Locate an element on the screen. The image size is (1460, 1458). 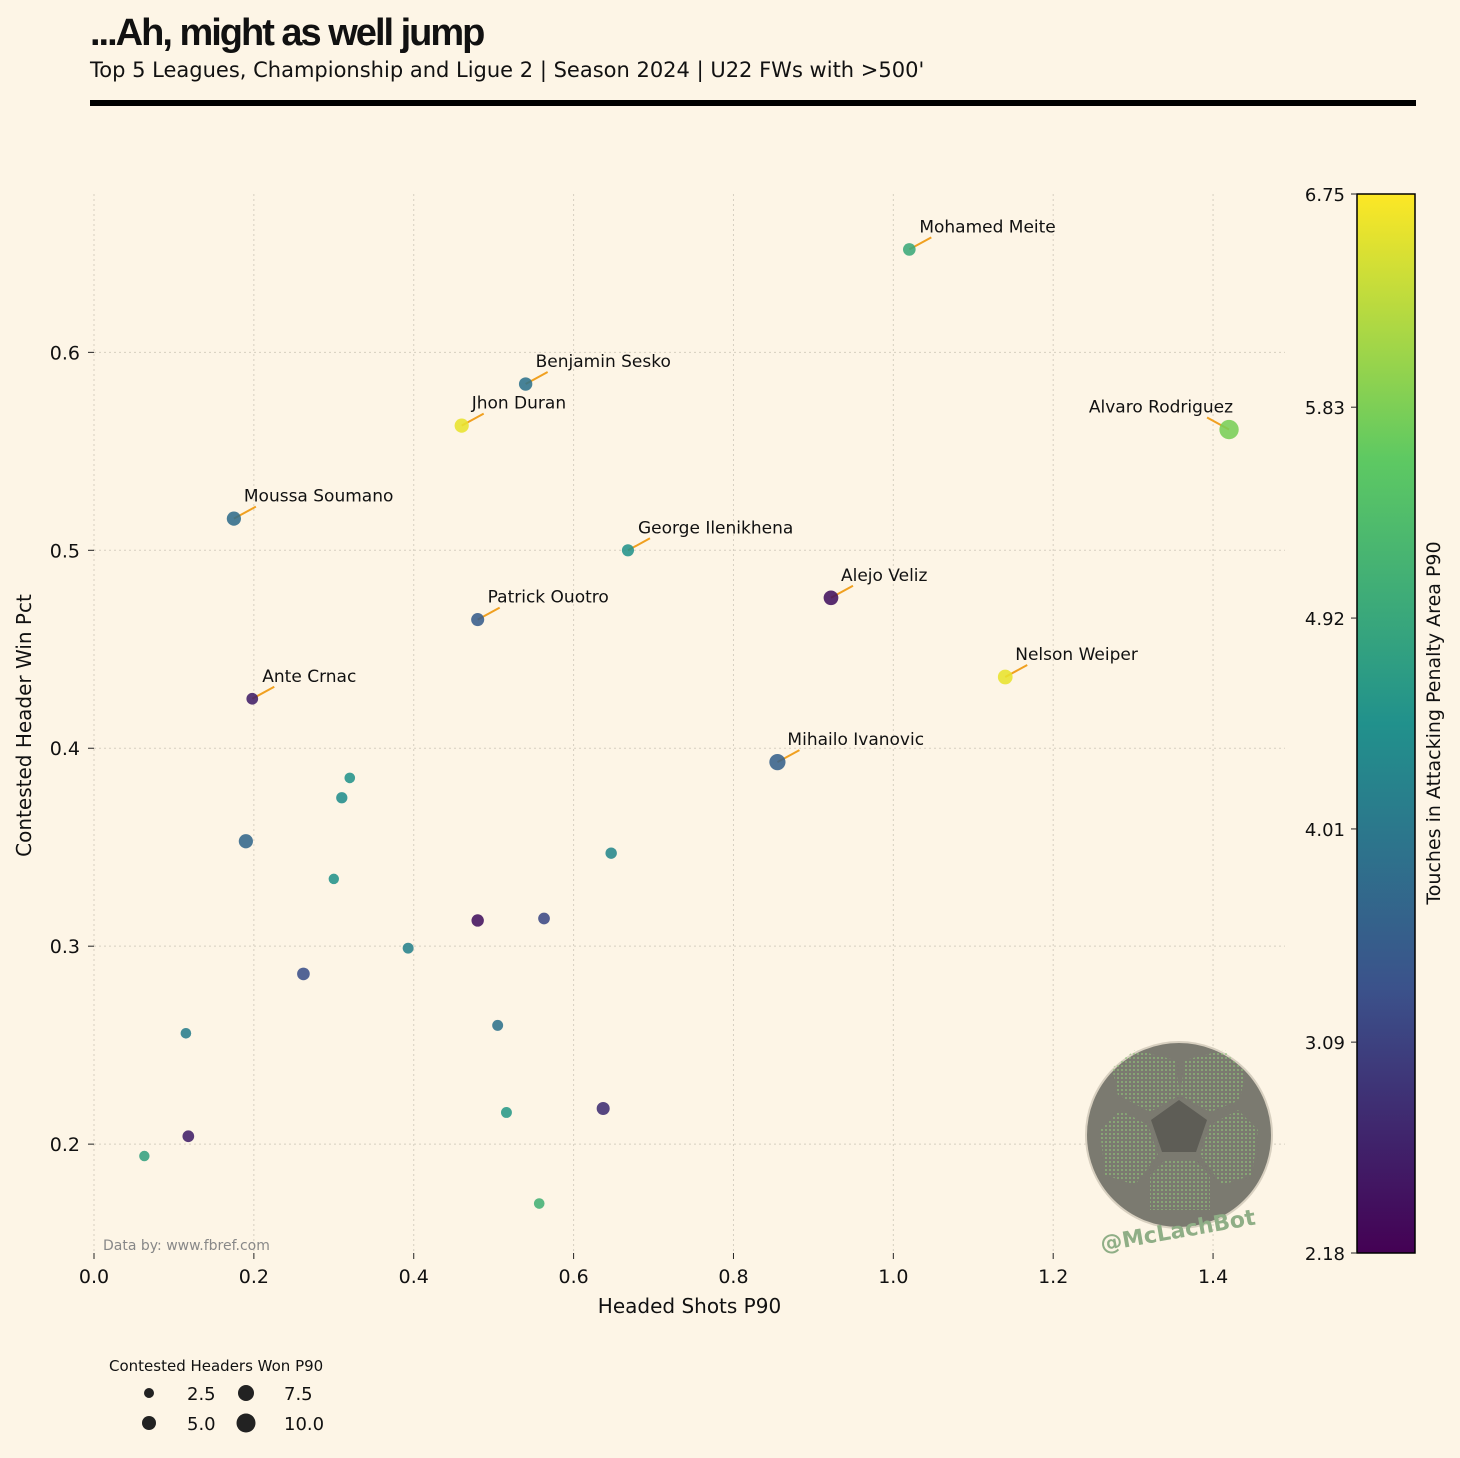
colorbar-ticks: 2.18 3.09 4.01 4.92 5.83 6.75 is located at coordinates (1331, 725).